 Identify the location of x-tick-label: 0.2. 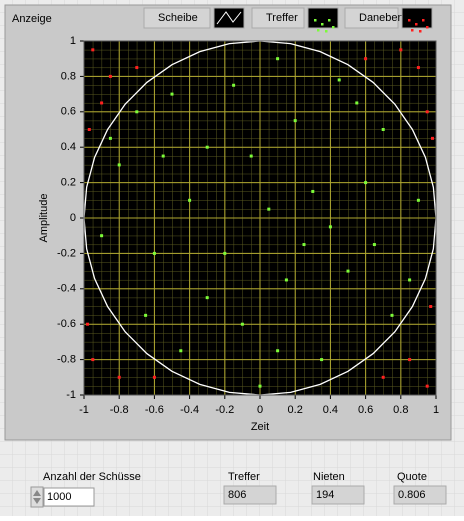
(295, 410).